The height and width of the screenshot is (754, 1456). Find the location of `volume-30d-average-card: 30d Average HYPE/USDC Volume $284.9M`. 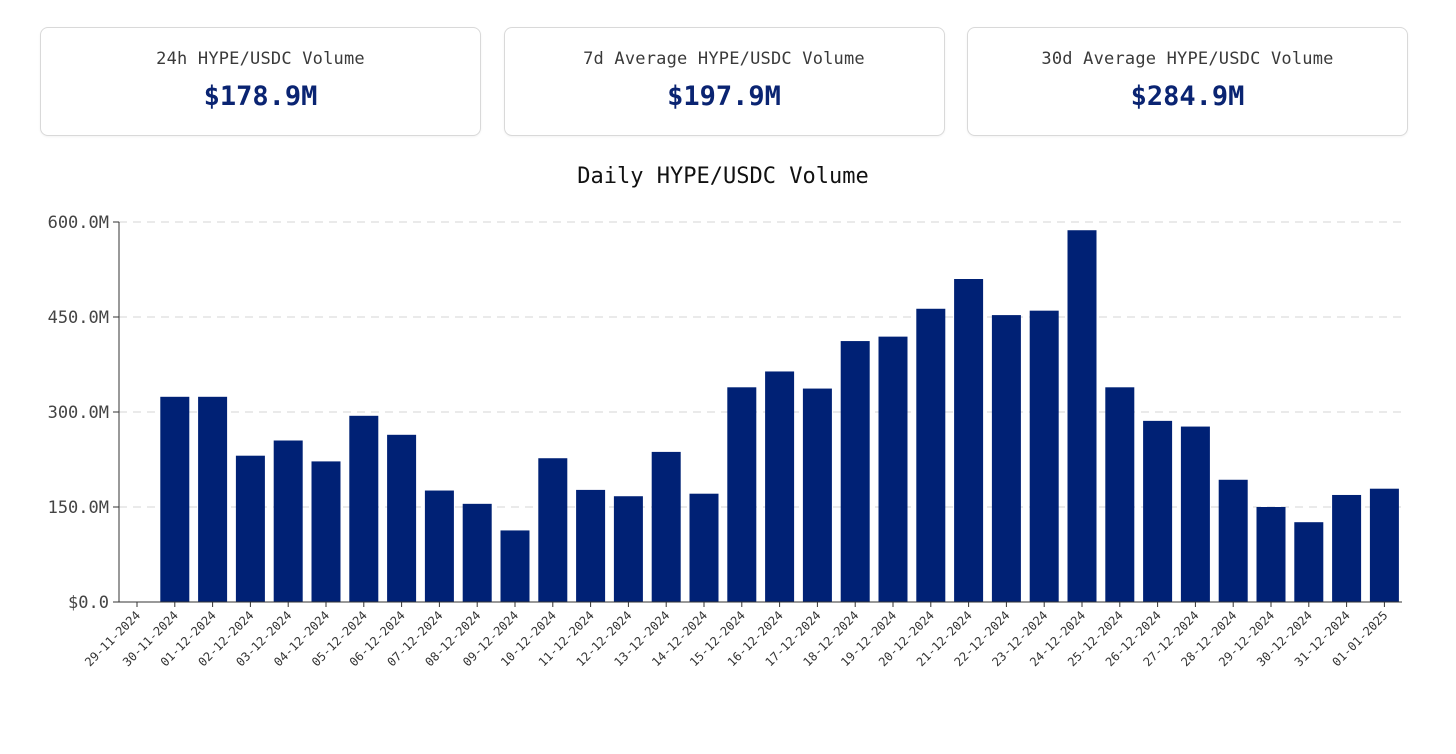

volume-30d-average-card: 30d Average HYPE/USDC Volume $284.9M is located at coordinates (1187, 81).